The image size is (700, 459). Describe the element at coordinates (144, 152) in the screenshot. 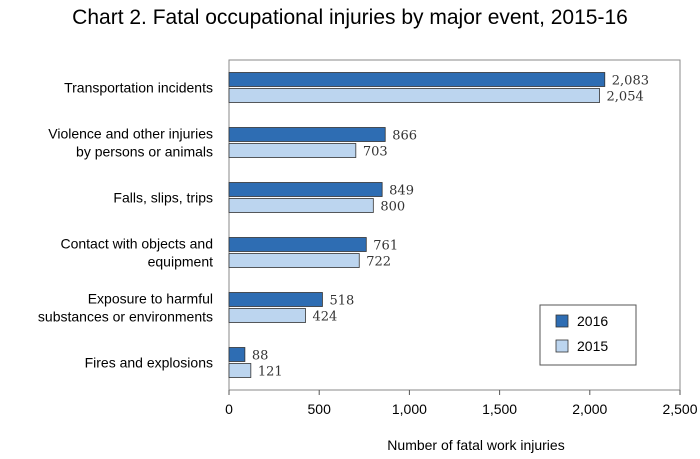

I see `category-label-1-line1: by persons or animals` at that location.